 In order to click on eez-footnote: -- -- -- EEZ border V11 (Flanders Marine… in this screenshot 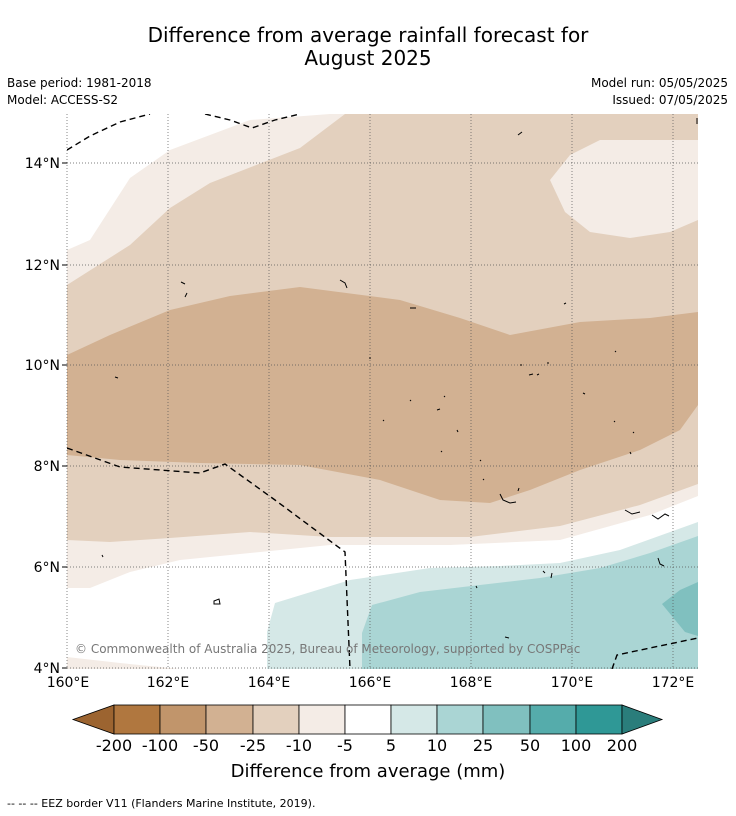, I will do `click(161, 803)`.